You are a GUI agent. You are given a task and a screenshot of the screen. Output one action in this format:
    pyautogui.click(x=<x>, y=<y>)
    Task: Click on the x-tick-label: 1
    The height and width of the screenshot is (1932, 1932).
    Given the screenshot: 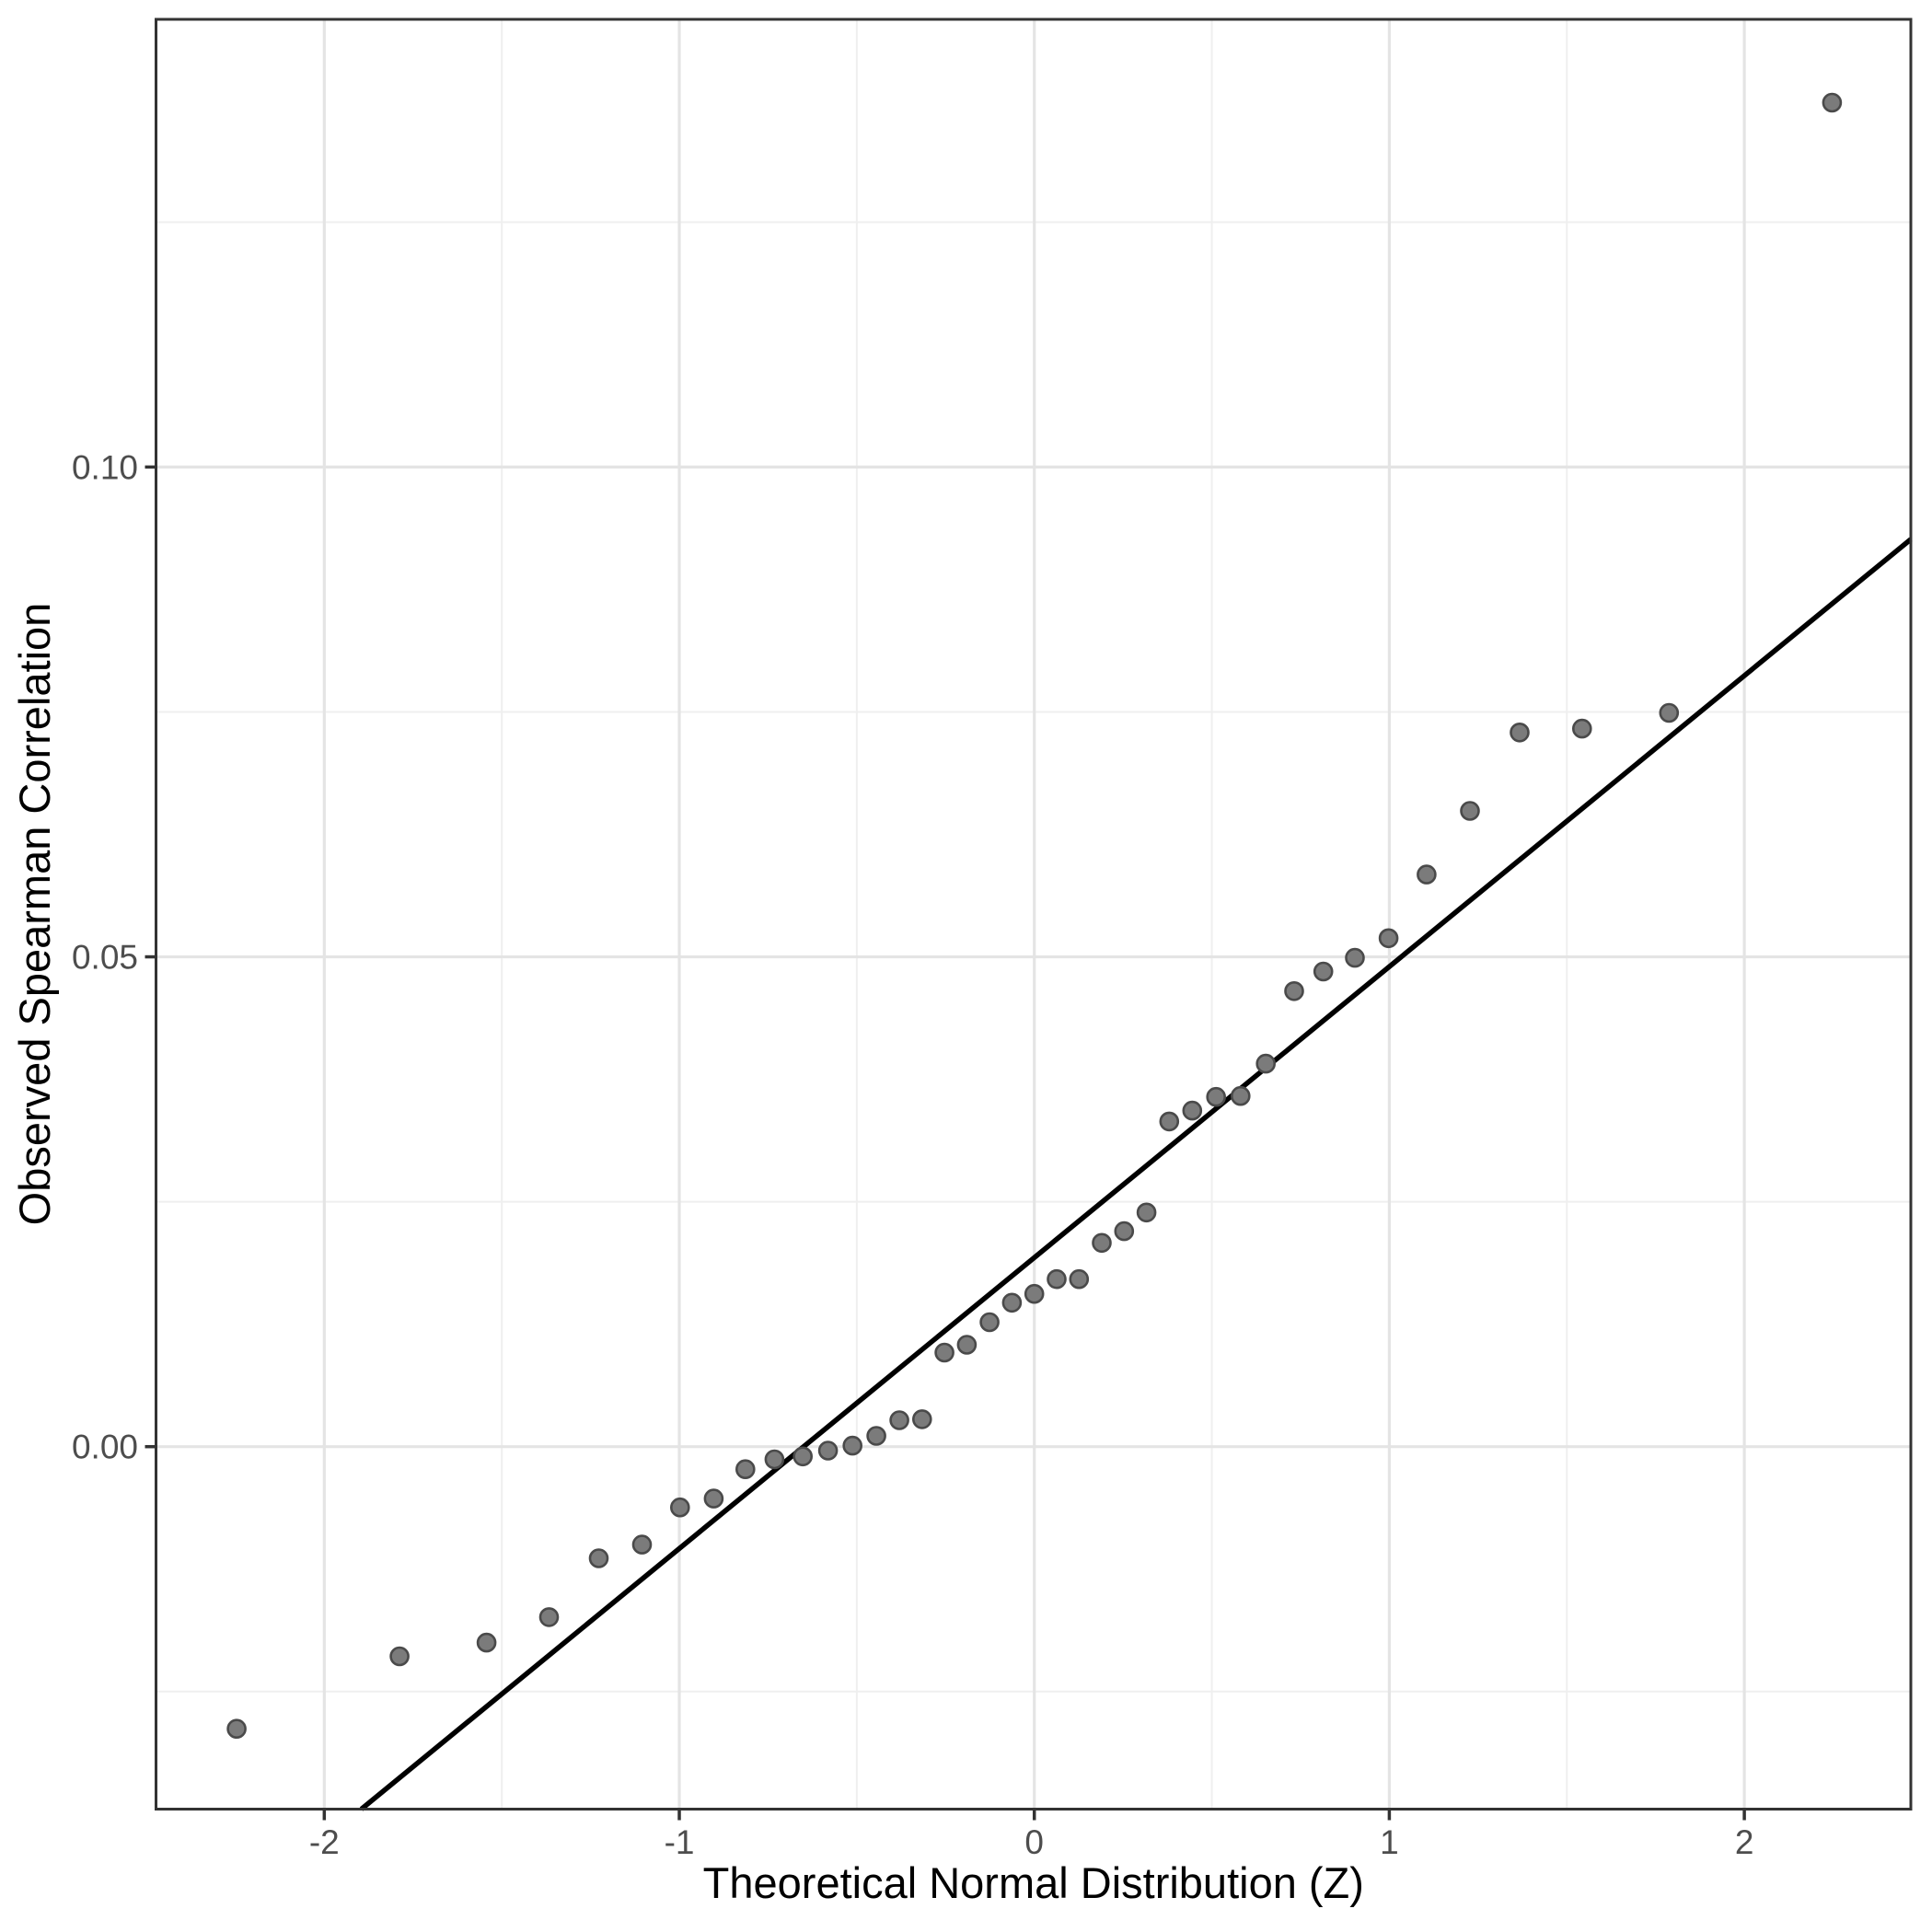 What is the action you would take?
    pyautogui.click(x=1390, y=1842)
    